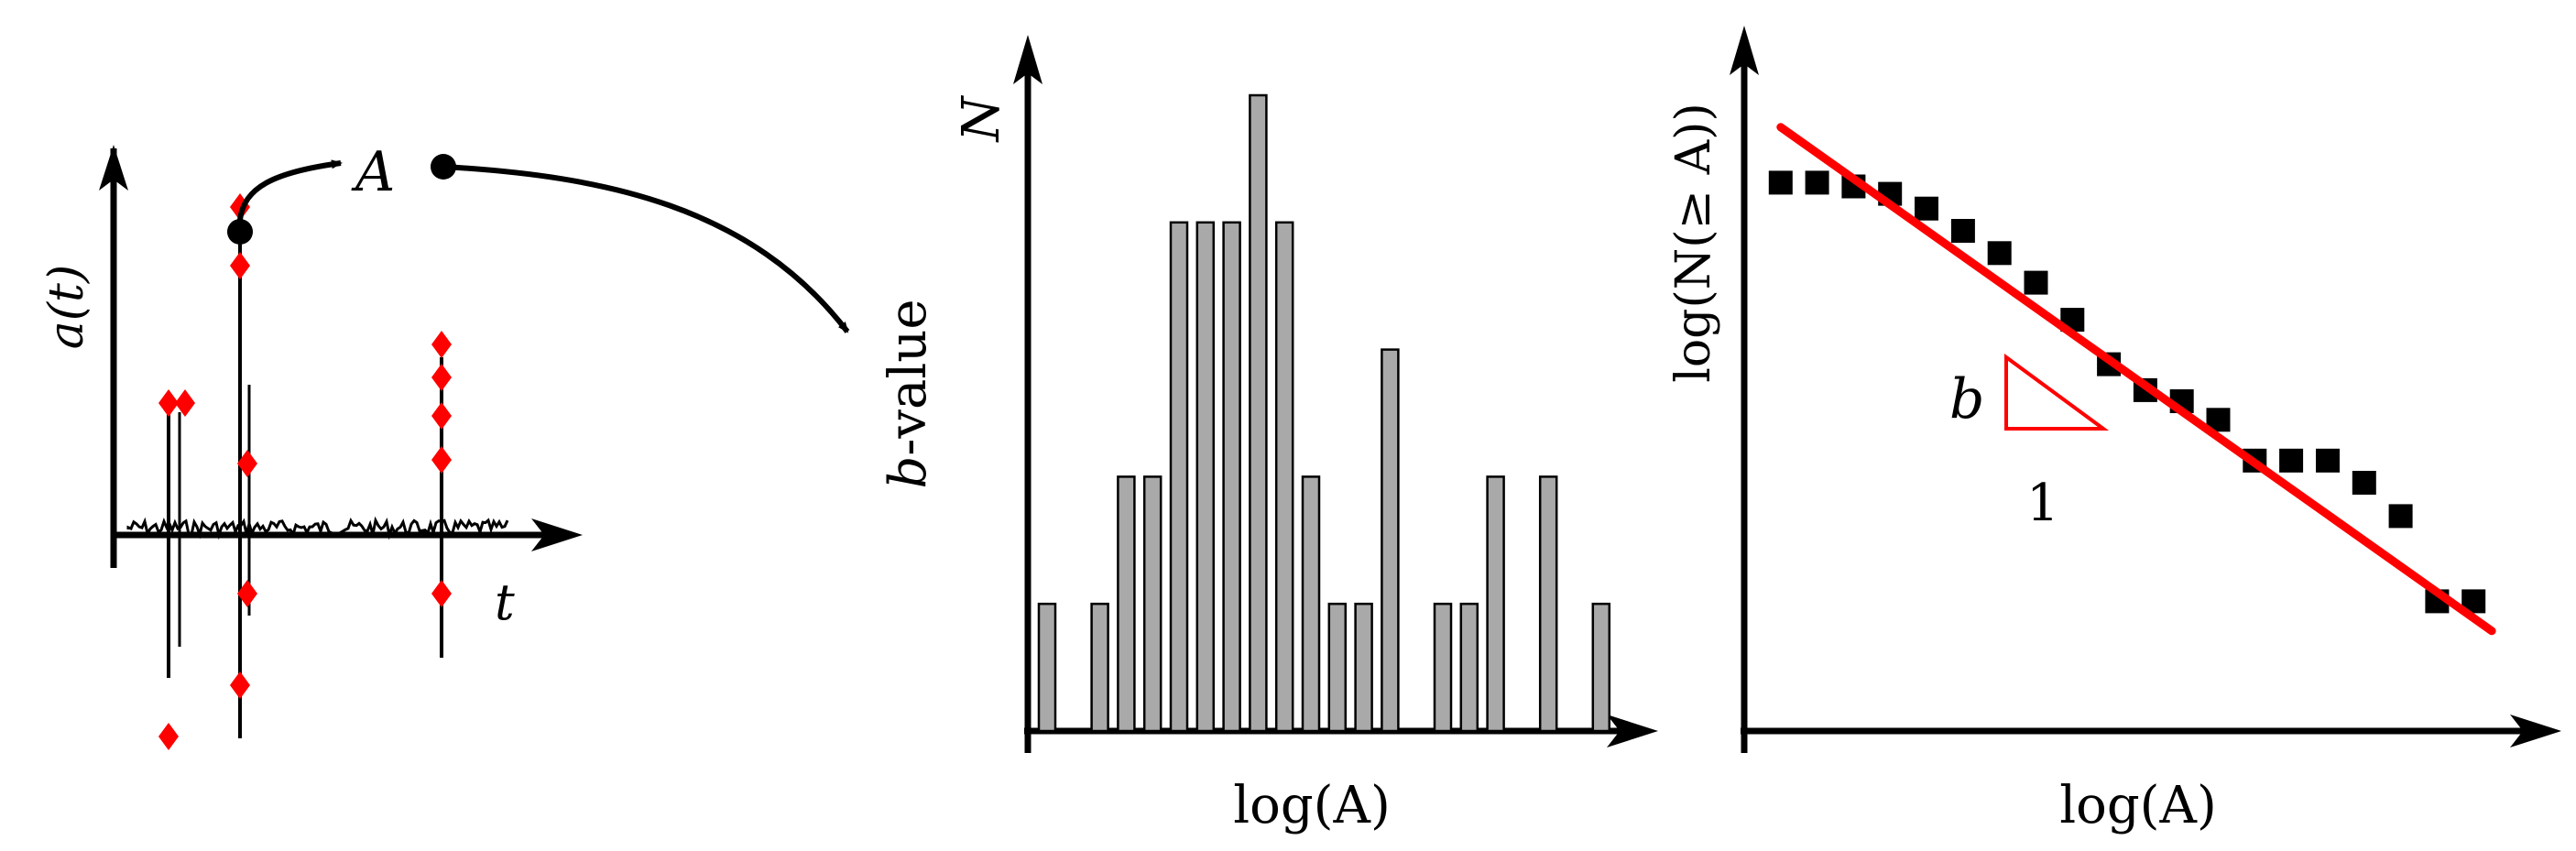  Describe the element at coordinates (1745, 50) in the screenshot. I see `p3-y-axis-arrow` at that location.